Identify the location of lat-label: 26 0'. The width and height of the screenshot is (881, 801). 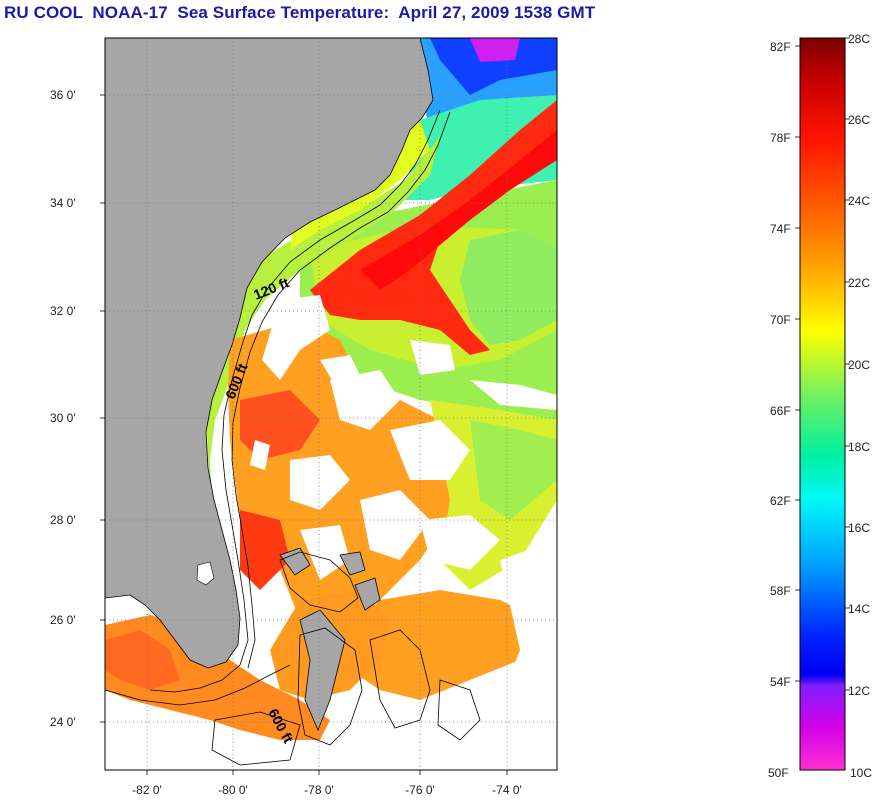
(63, 620).